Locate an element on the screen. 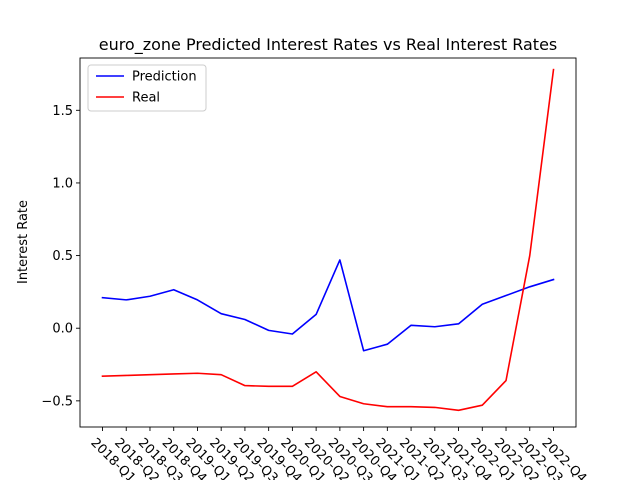 This screenshot has width=640, height=484. y-axis-label: Interest Rate is located at coordinates (23, 242).